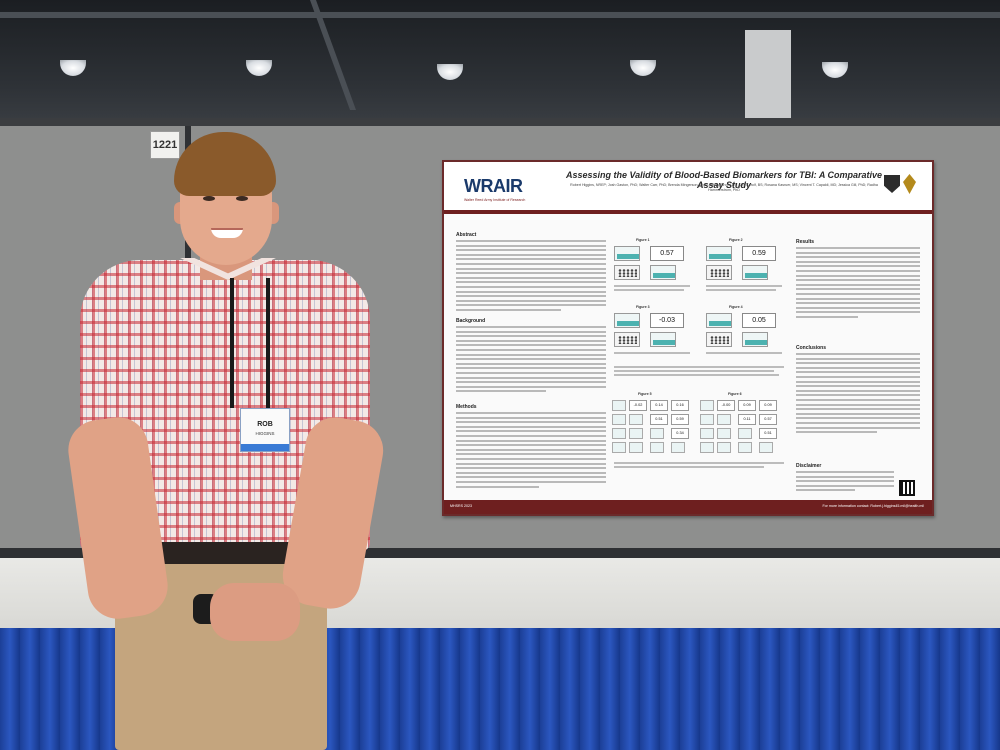 Image resolution: width=1000 pixels, height=750 pixels. Describe the element at coordinates (531, 451) in the screenshot. I see `methods-text` at that location.